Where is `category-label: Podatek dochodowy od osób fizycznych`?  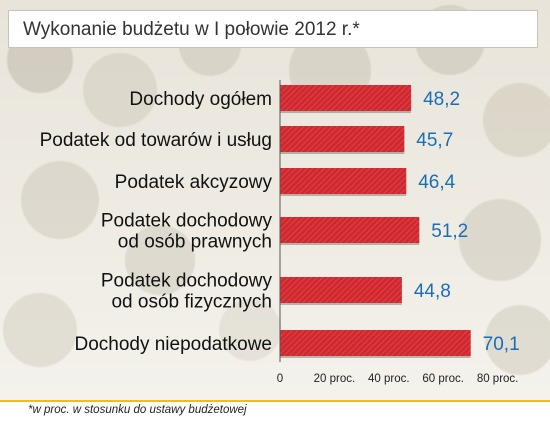
category-label: Podatek dochodowy od osób fizycznych is located at coordinates (187, 292).